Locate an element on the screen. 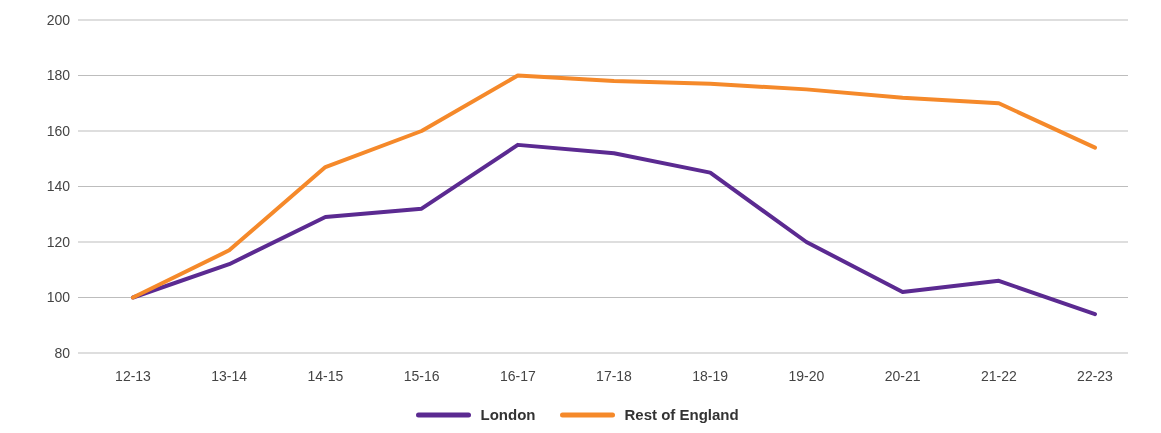  x-tick-label: 20-21 is located at coordinates (902, 376).